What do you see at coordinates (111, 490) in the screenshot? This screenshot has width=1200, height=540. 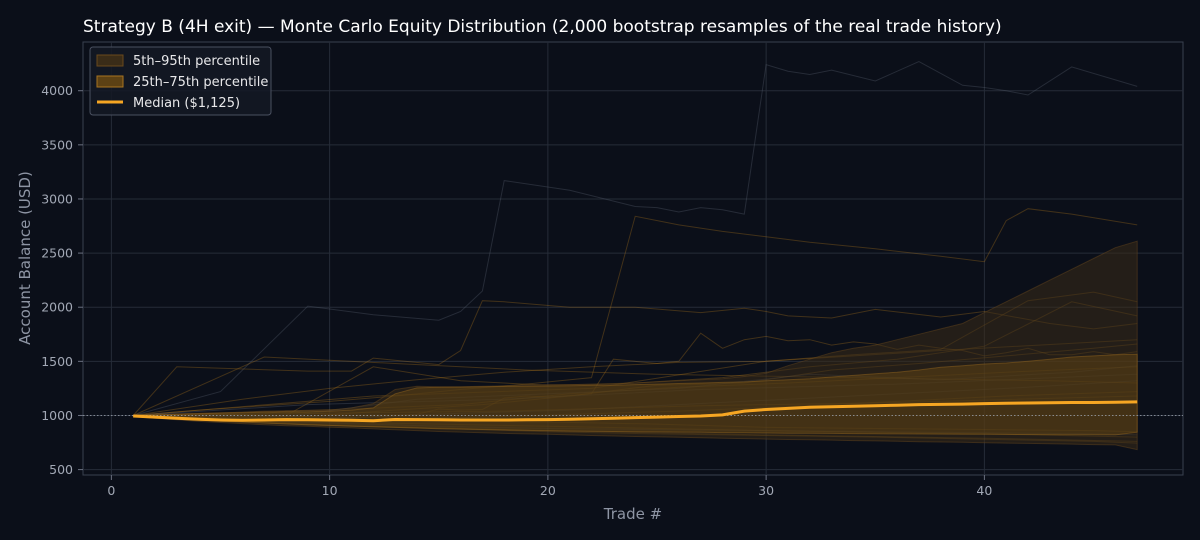 I see `x-tick-label: 0` at bounding box center [111, 490].